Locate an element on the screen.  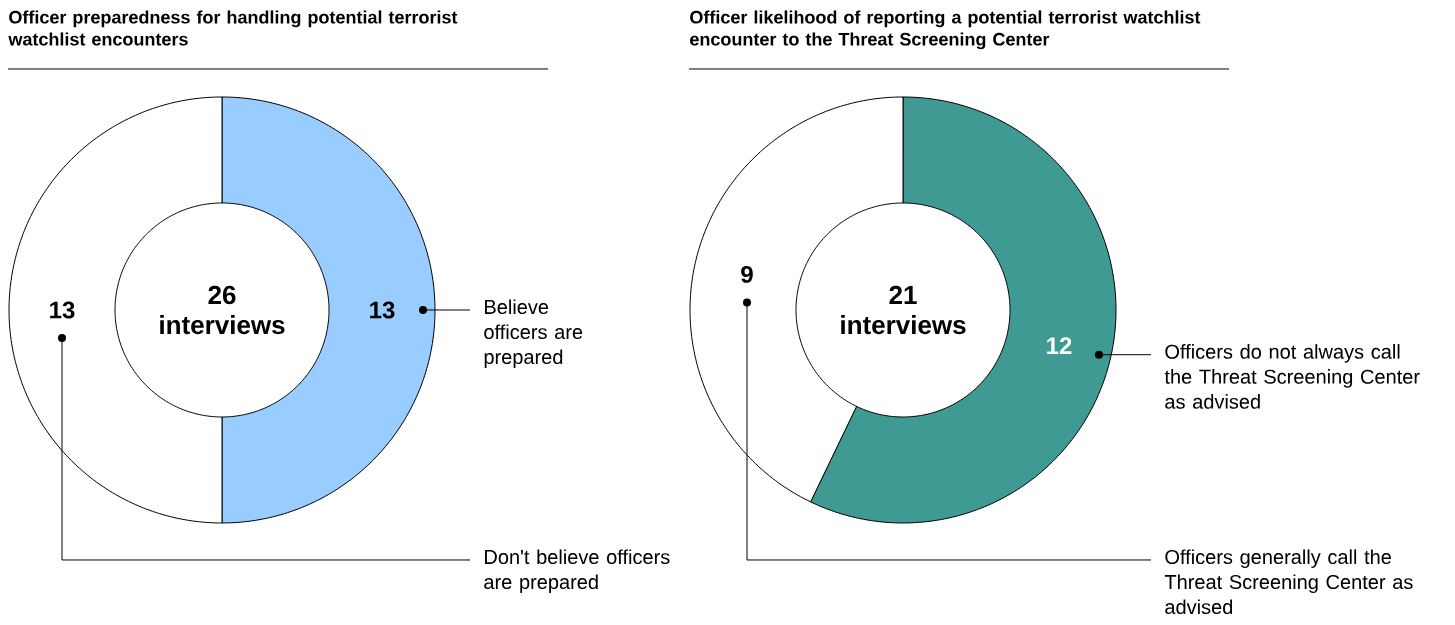
data-label: 9 is located at coordinates (747, 274).